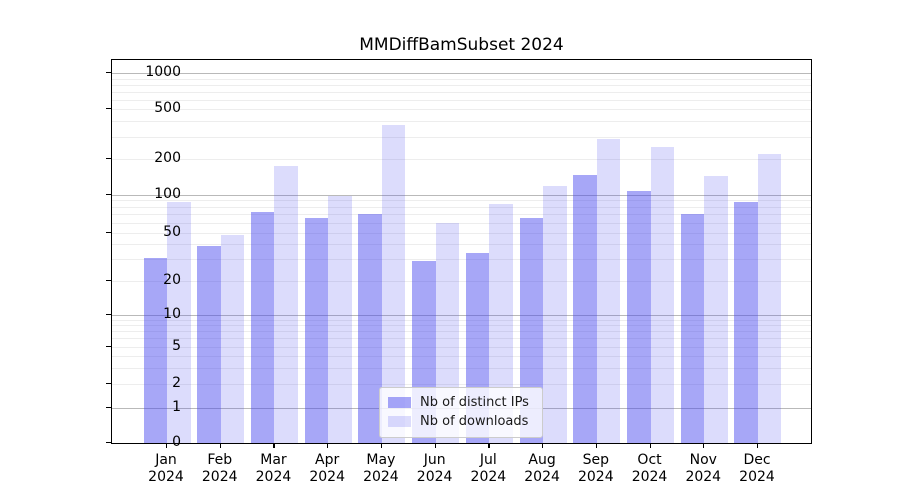 The height and width of the screenshot is (500, 900). Describe the element at coordinates (555, 314) in the screenshot. I see `bar-downloads-aug` at that location.